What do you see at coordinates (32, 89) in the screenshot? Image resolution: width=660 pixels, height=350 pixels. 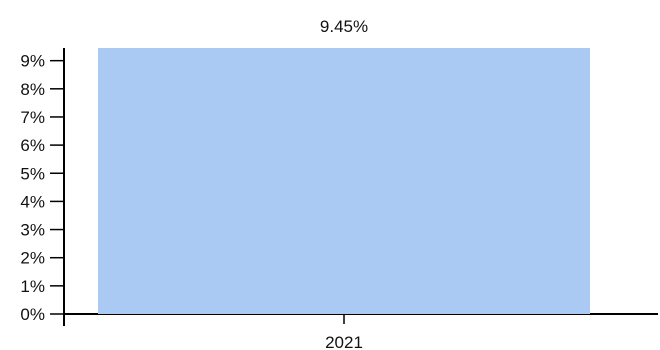 I see `y-tick-label: 8%` at bounding box center [32, 89].